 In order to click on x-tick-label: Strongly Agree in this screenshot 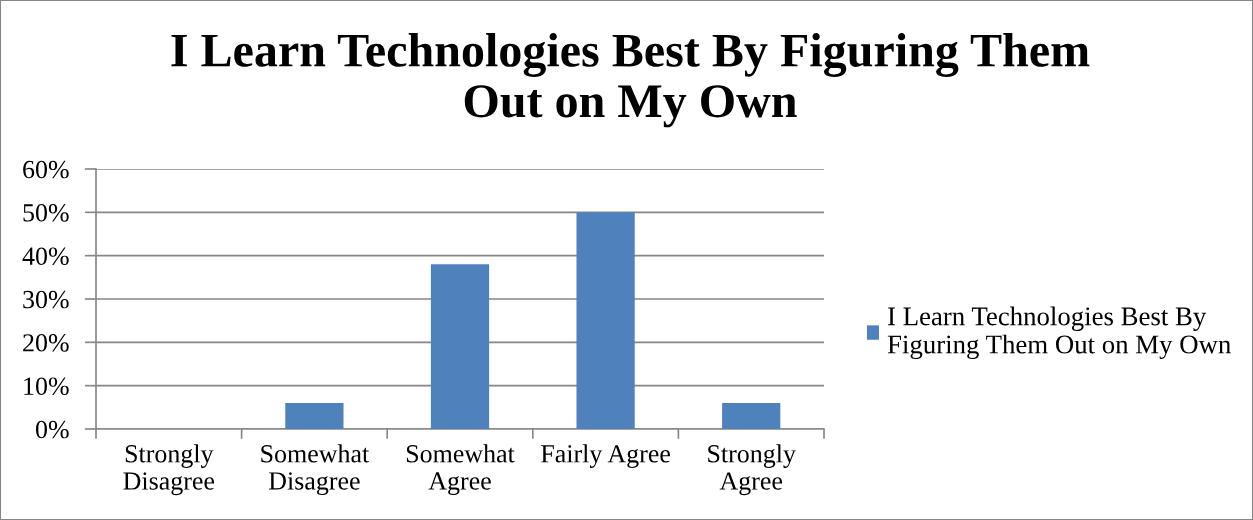, I will do `click(752, 470)`.